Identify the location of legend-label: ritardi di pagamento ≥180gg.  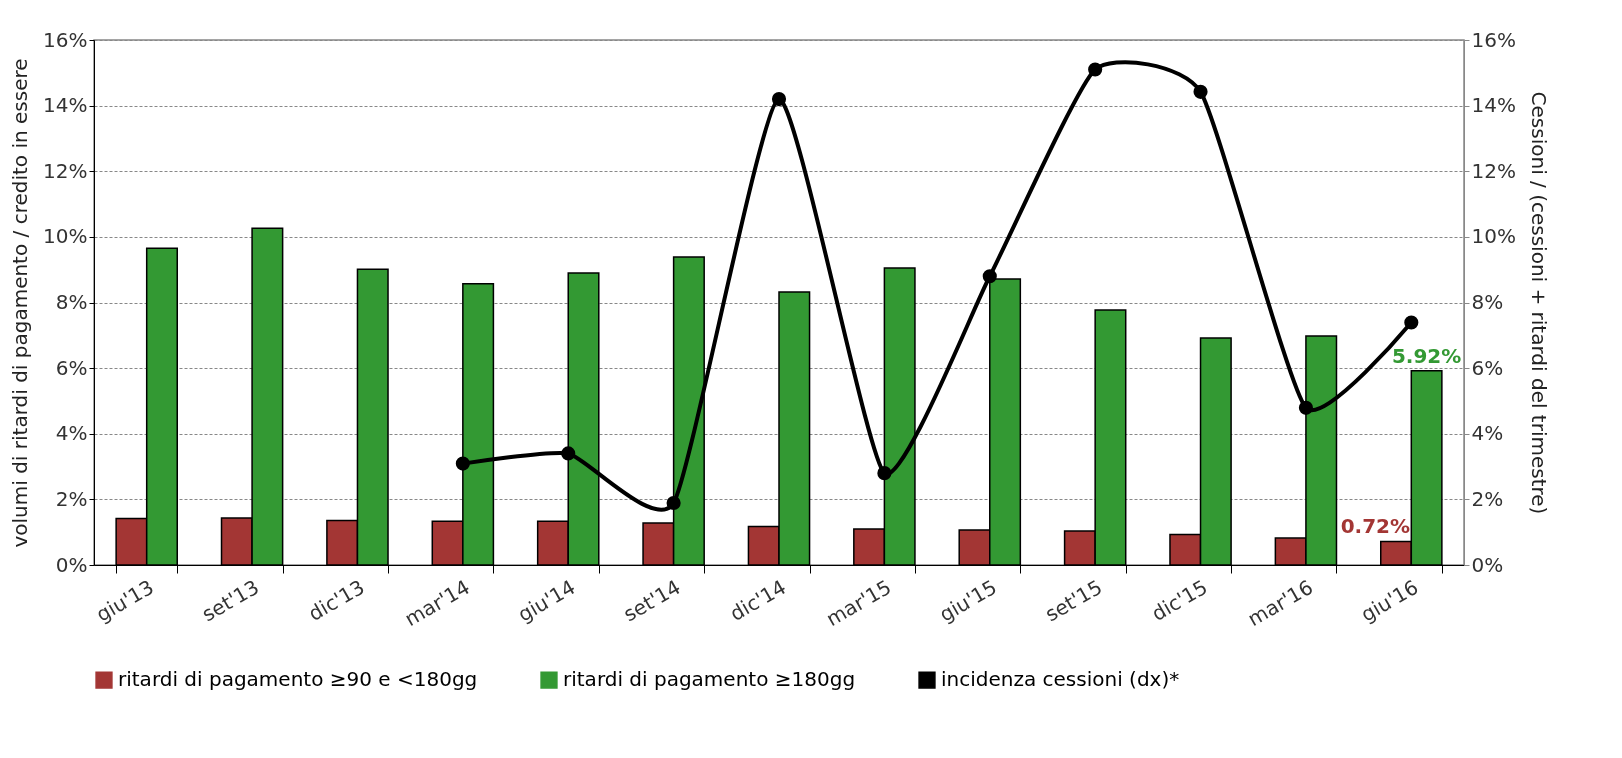
(709, 679).